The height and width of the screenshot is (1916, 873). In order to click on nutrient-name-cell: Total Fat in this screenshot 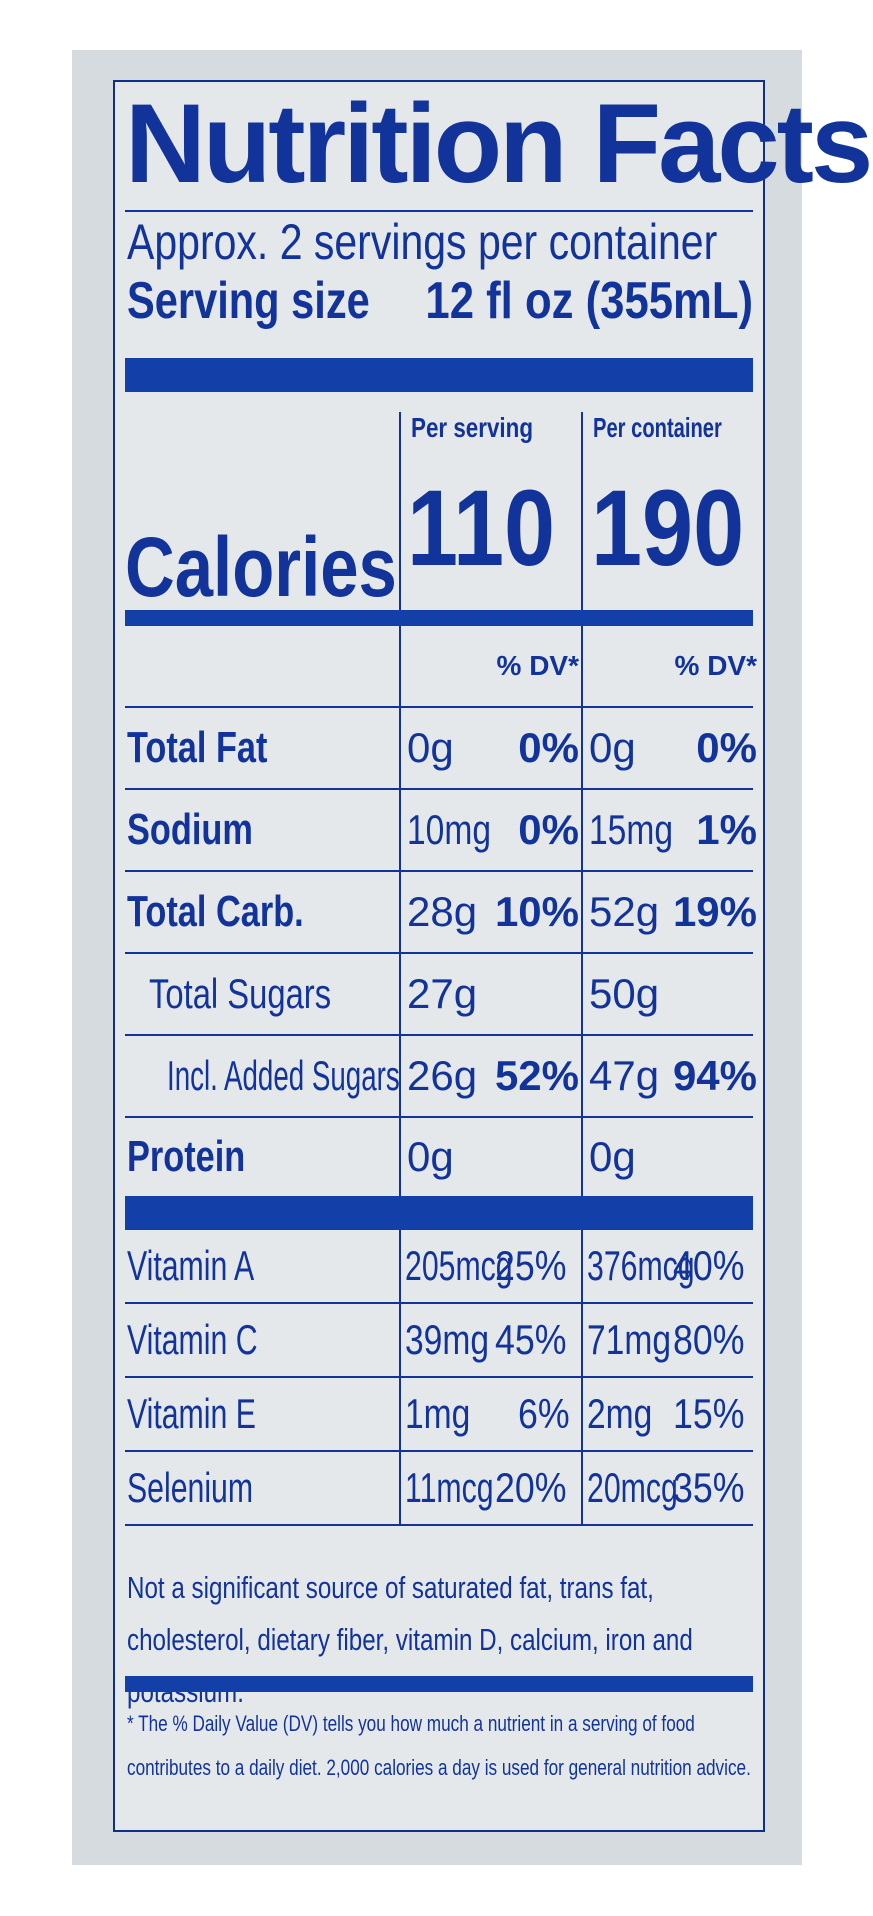, I will do `click(217, 748)`.